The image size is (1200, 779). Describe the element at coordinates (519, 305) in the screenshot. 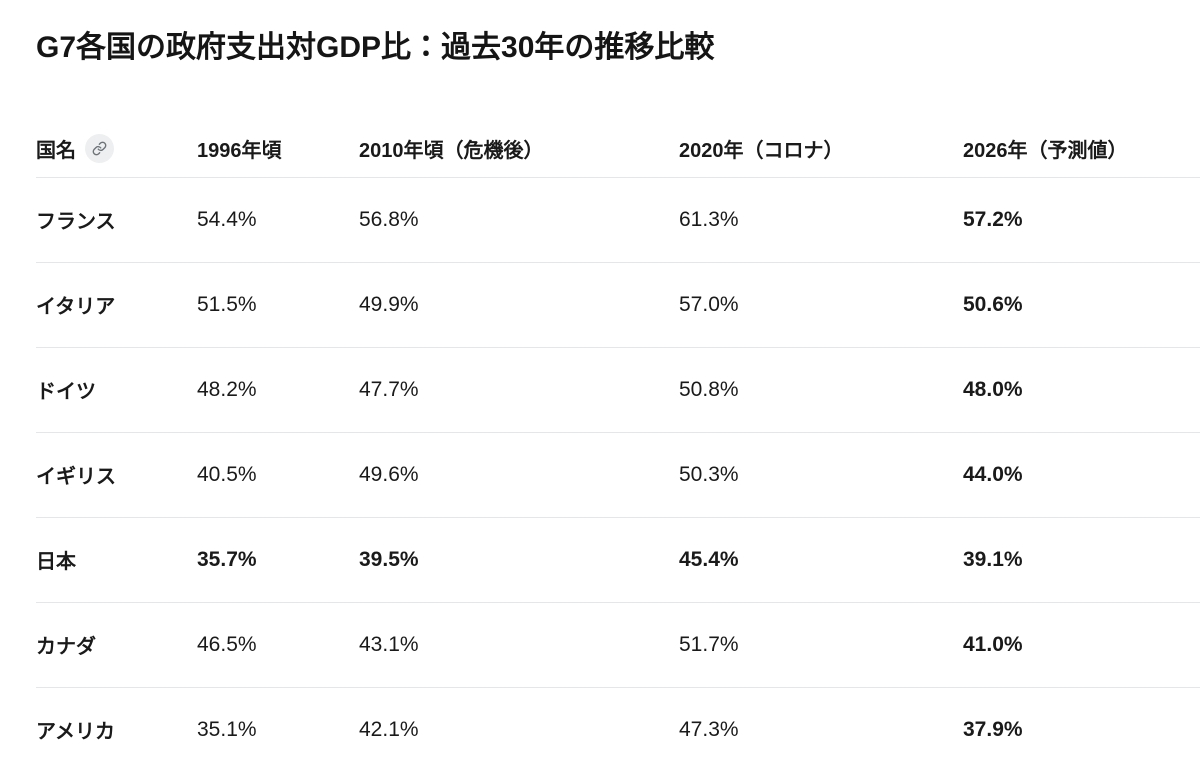

I see `value-2010: 49.9%` at that location.